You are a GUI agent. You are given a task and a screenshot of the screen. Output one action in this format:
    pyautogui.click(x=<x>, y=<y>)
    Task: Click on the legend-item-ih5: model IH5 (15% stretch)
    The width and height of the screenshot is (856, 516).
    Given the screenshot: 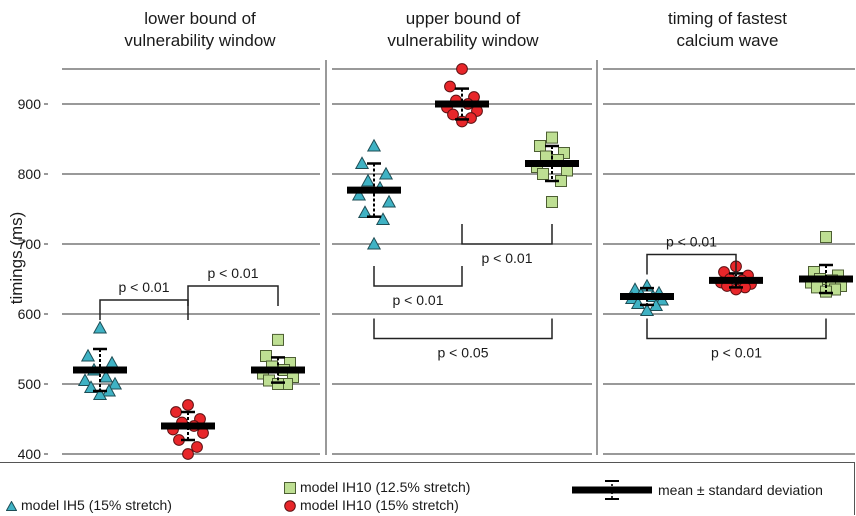 What is the action you would take?
    pyautogui.click(x=88, y=505)
    